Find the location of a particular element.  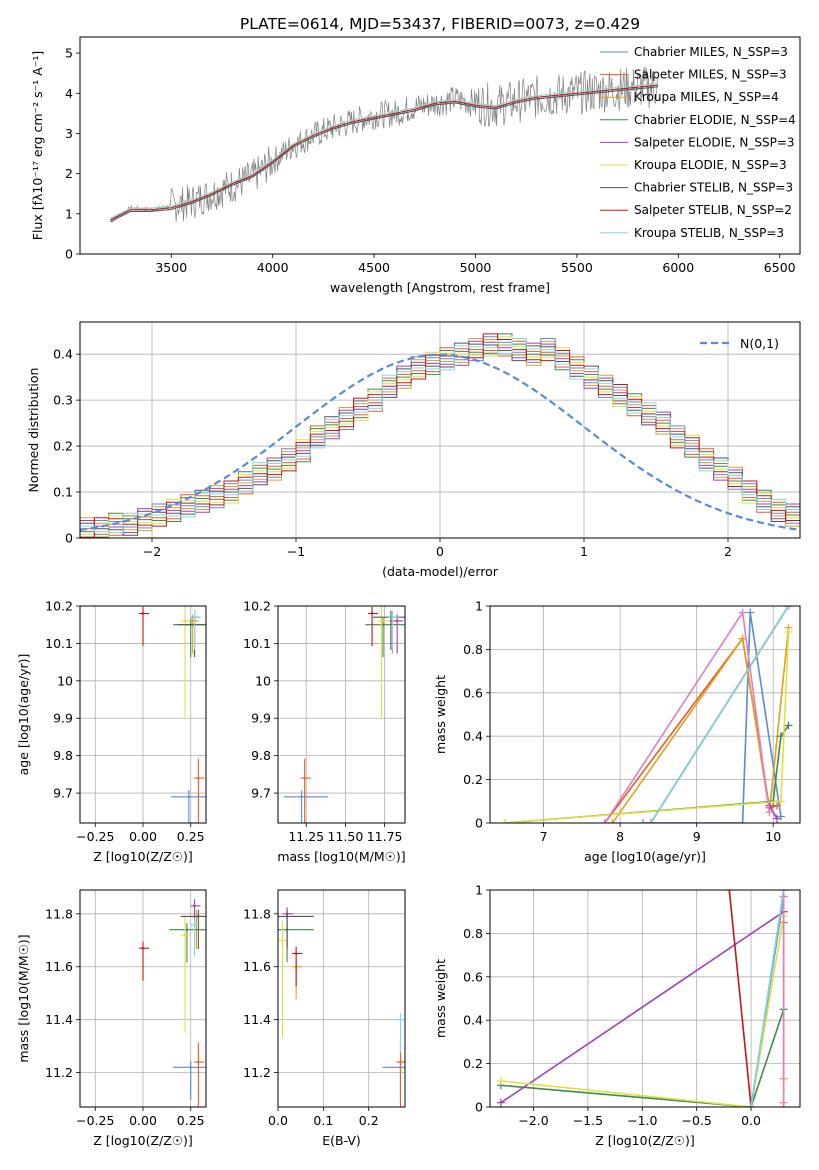

x-tick-label: 5000 is located at coordinates (476, 267).